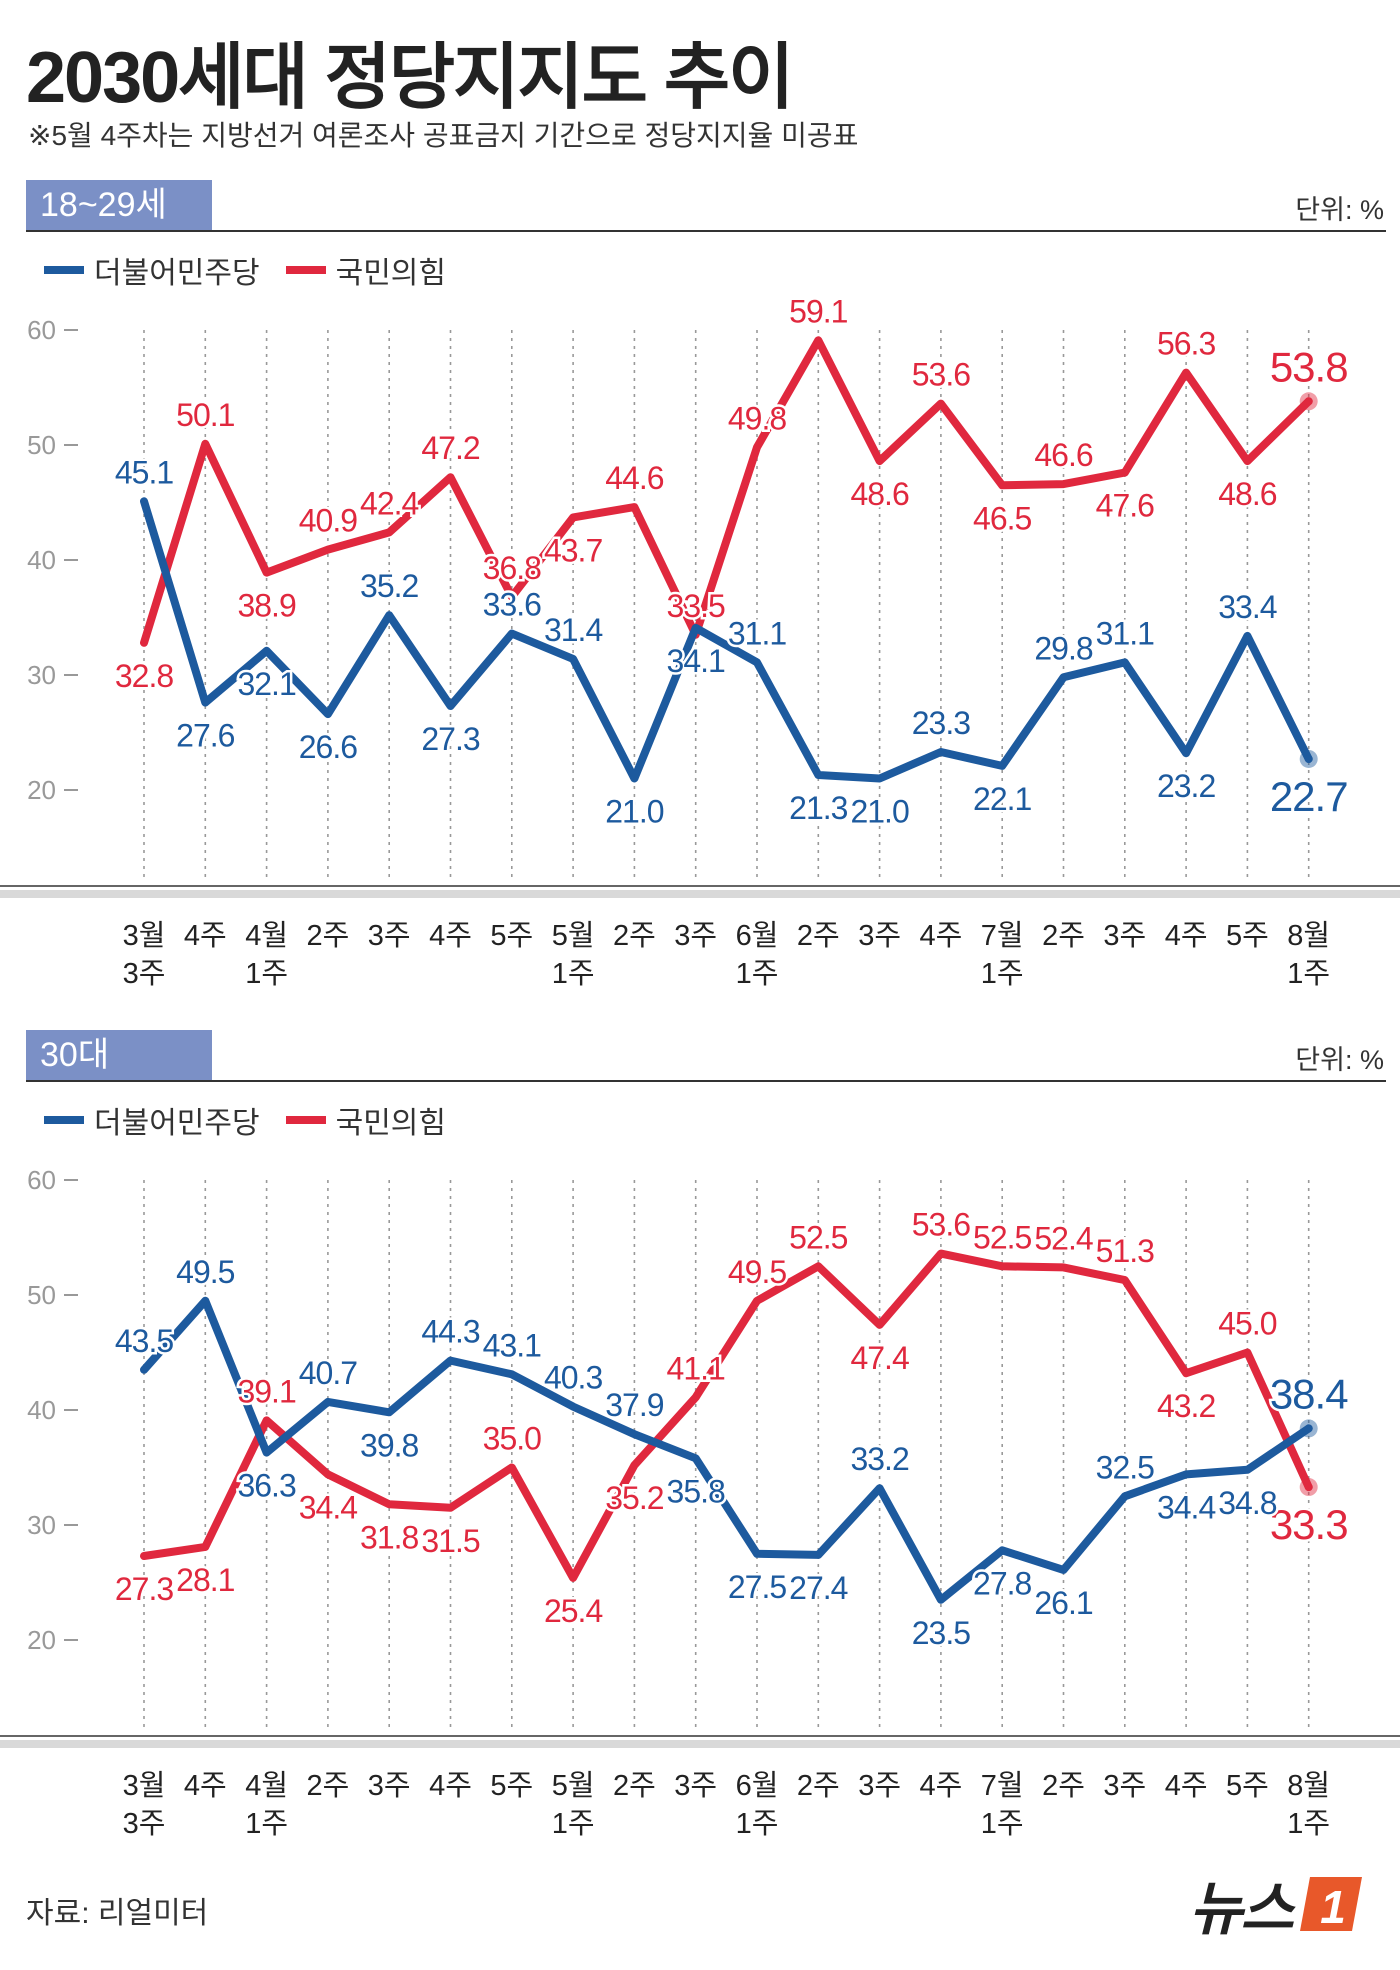  I want to click on data-label-dem: 27.8, so click(1002, 1583).